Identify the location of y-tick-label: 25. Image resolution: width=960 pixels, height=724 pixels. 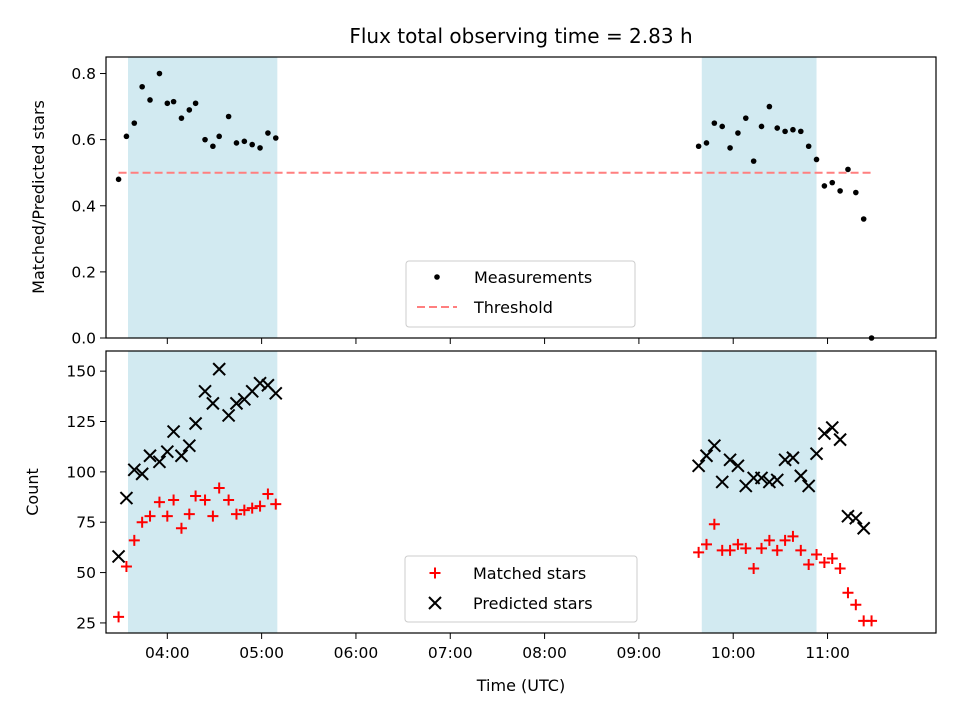
(86, 623).